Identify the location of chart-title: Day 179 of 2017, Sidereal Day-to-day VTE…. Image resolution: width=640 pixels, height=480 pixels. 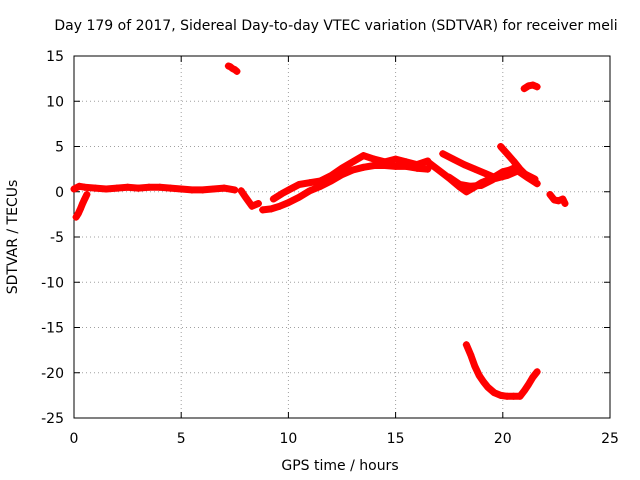
(335, 26).